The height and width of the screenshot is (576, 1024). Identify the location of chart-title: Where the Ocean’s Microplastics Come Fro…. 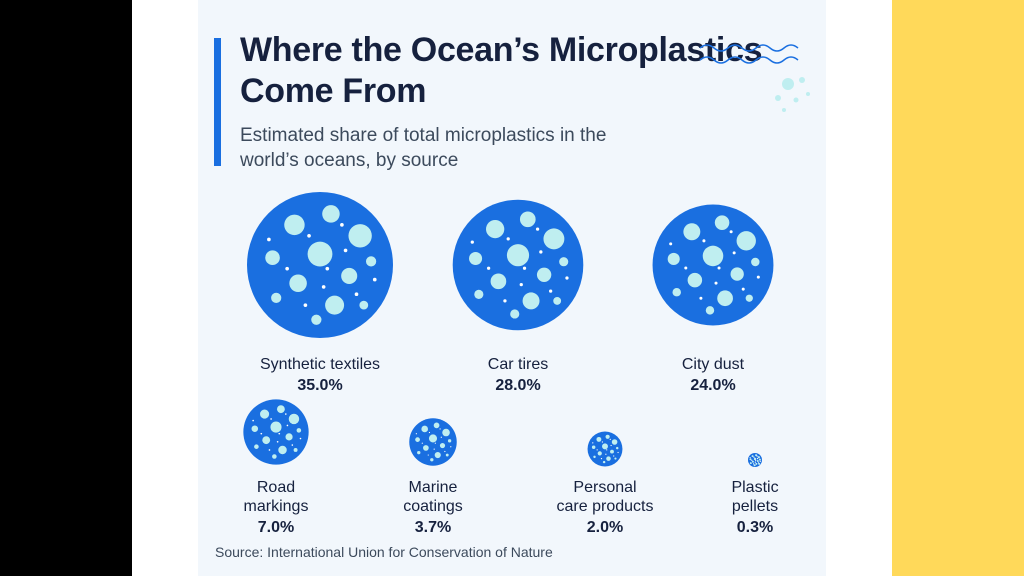
(501, 70).